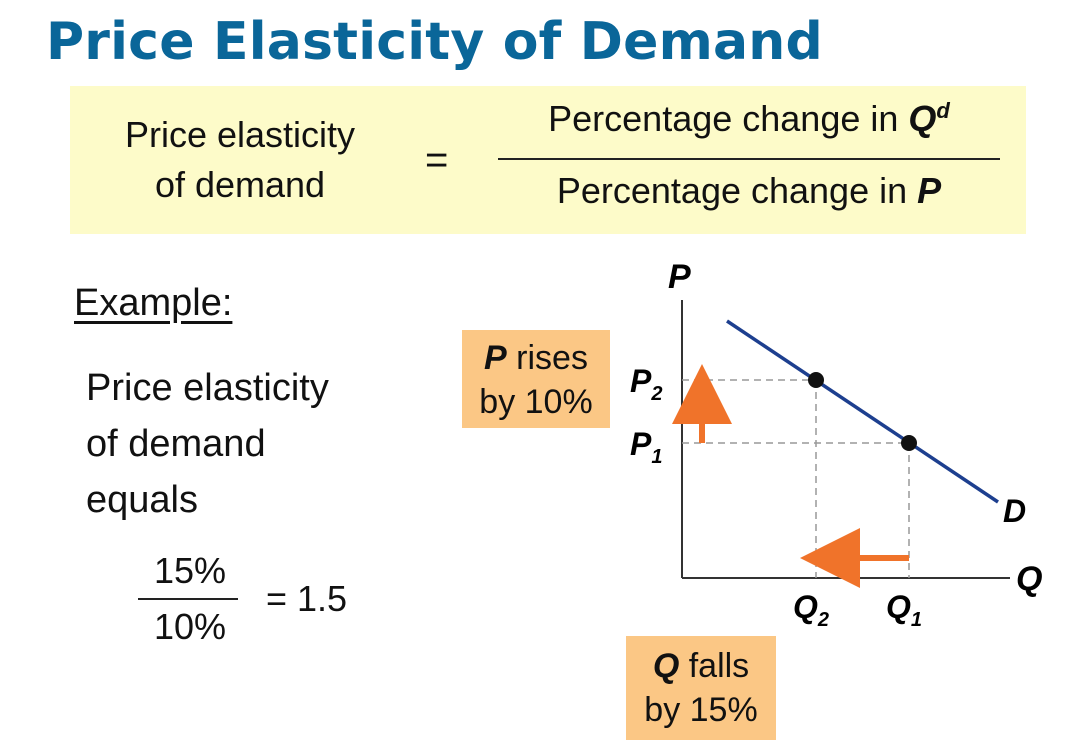  I want to click on q1-label-var: Q, so click(898, 607).